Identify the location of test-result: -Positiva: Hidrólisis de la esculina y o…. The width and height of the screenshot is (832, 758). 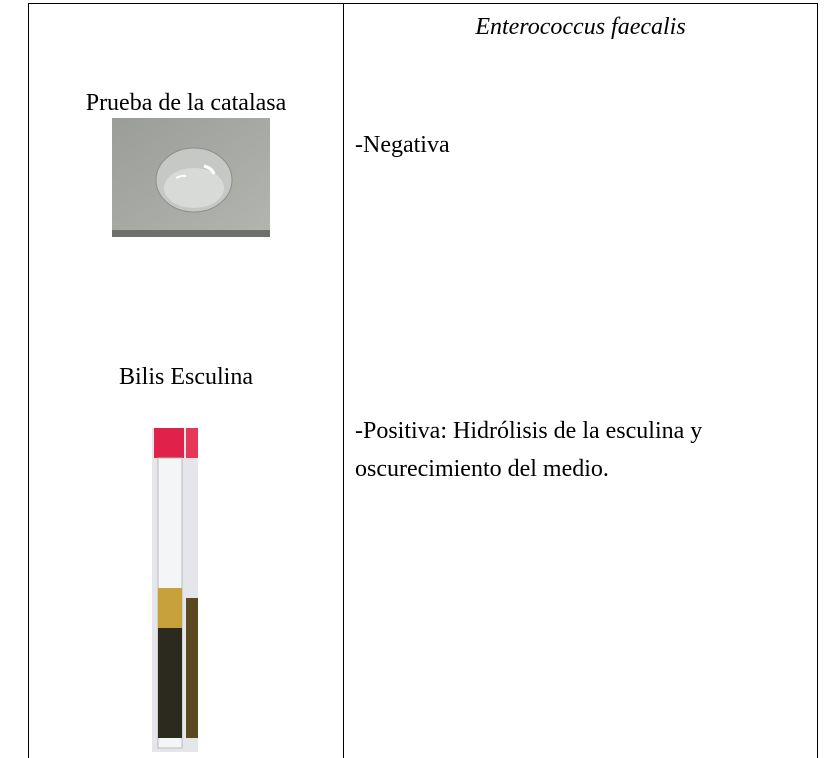
(529, 450).